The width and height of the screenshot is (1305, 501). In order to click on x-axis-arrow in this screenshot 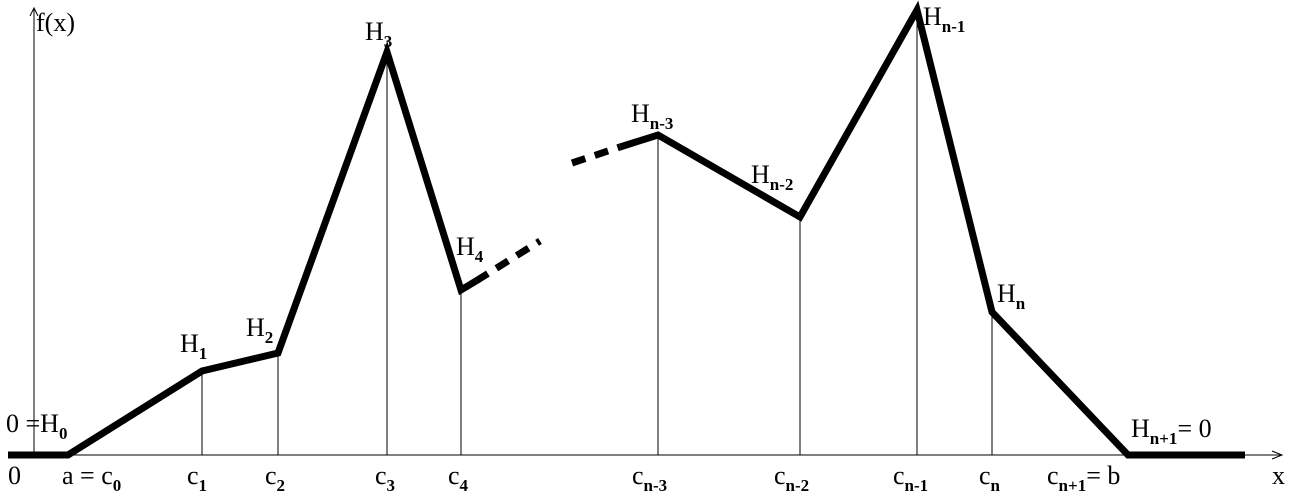, I will do `click(1277, 455)`.